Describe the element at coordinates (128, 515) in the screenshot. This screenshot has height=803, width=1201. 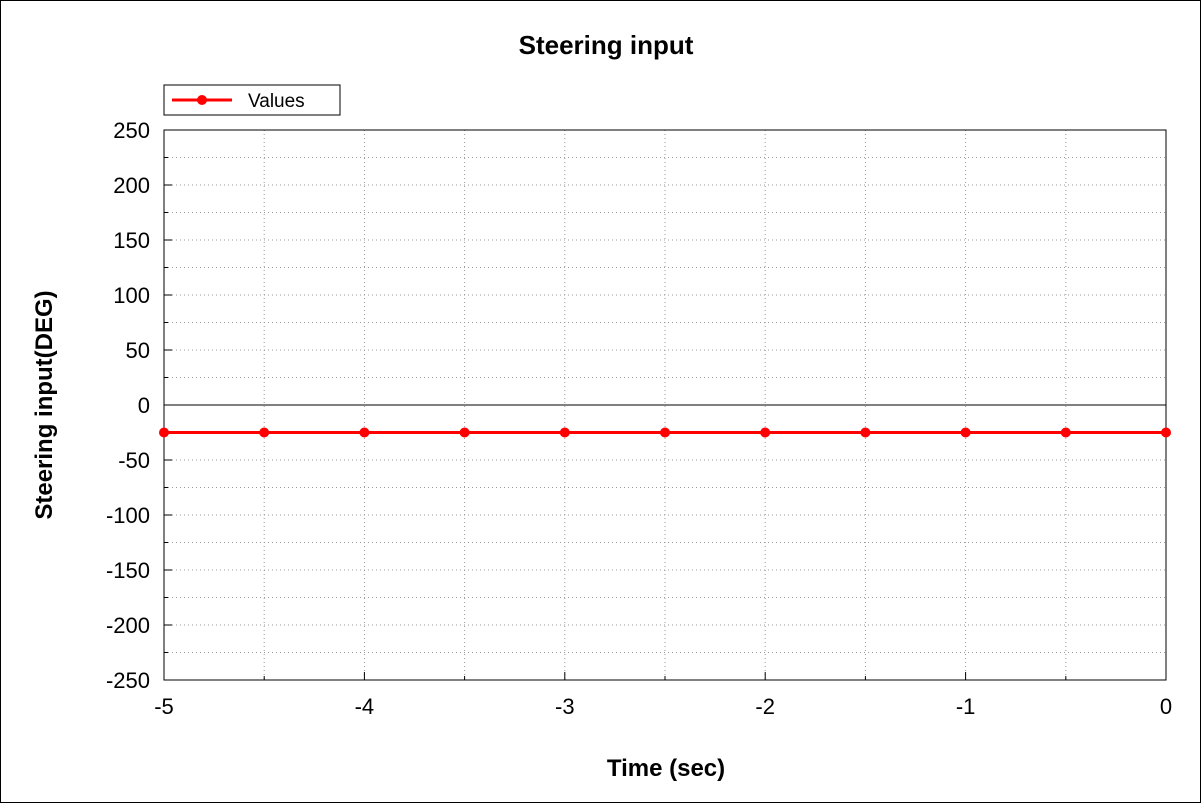
I see `y-tick-label: -100` at that location.